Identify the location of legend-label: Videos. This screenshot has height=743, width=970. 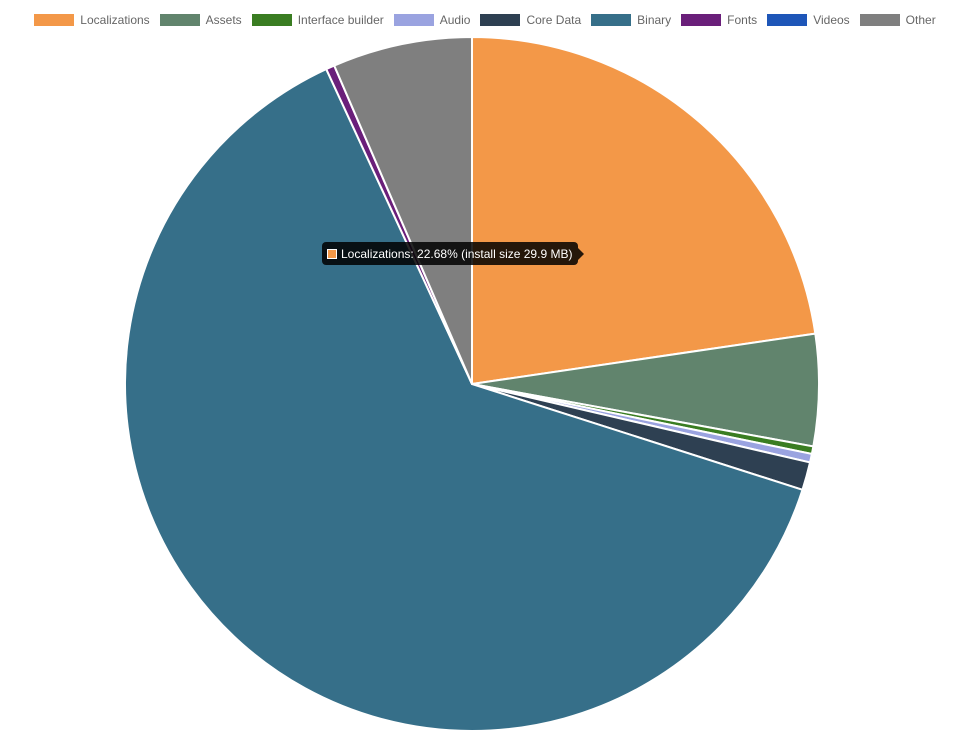
(831, 20).